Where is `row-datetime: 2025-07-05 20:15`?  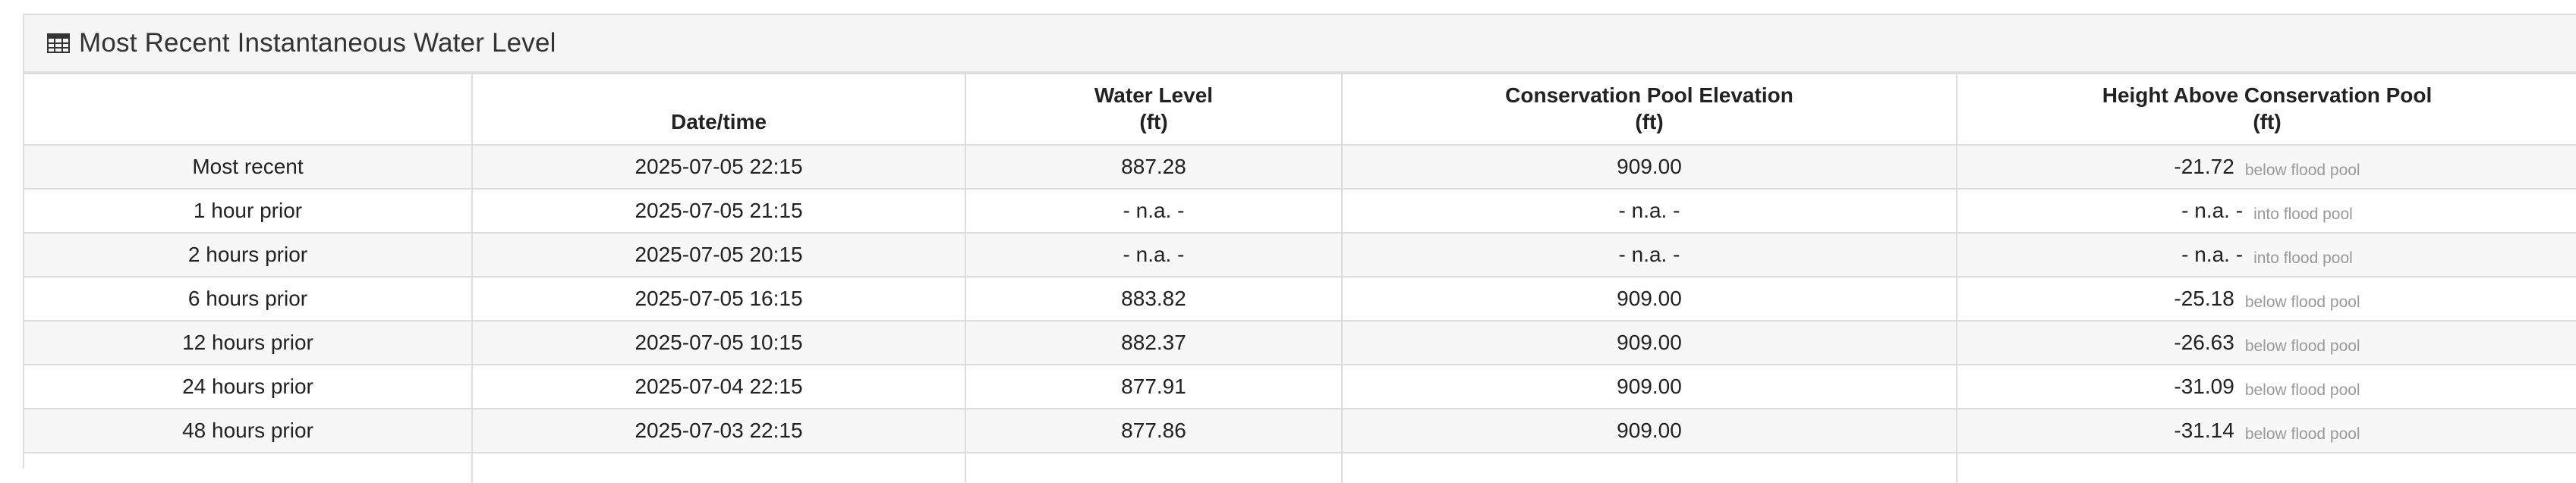
row-datetime: 2025-07-05 20:15 is located at coordinates (718, 255).